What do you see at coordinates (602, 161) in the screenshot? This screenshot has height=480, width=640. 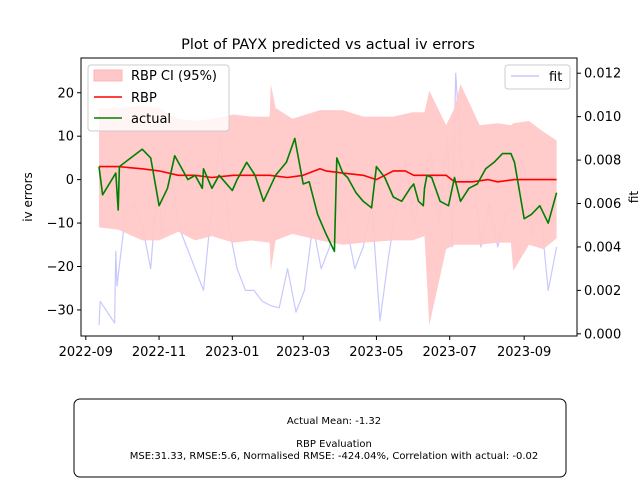 I see `y2-tick-label-4: 0.008` at bounding box center [602, 161].